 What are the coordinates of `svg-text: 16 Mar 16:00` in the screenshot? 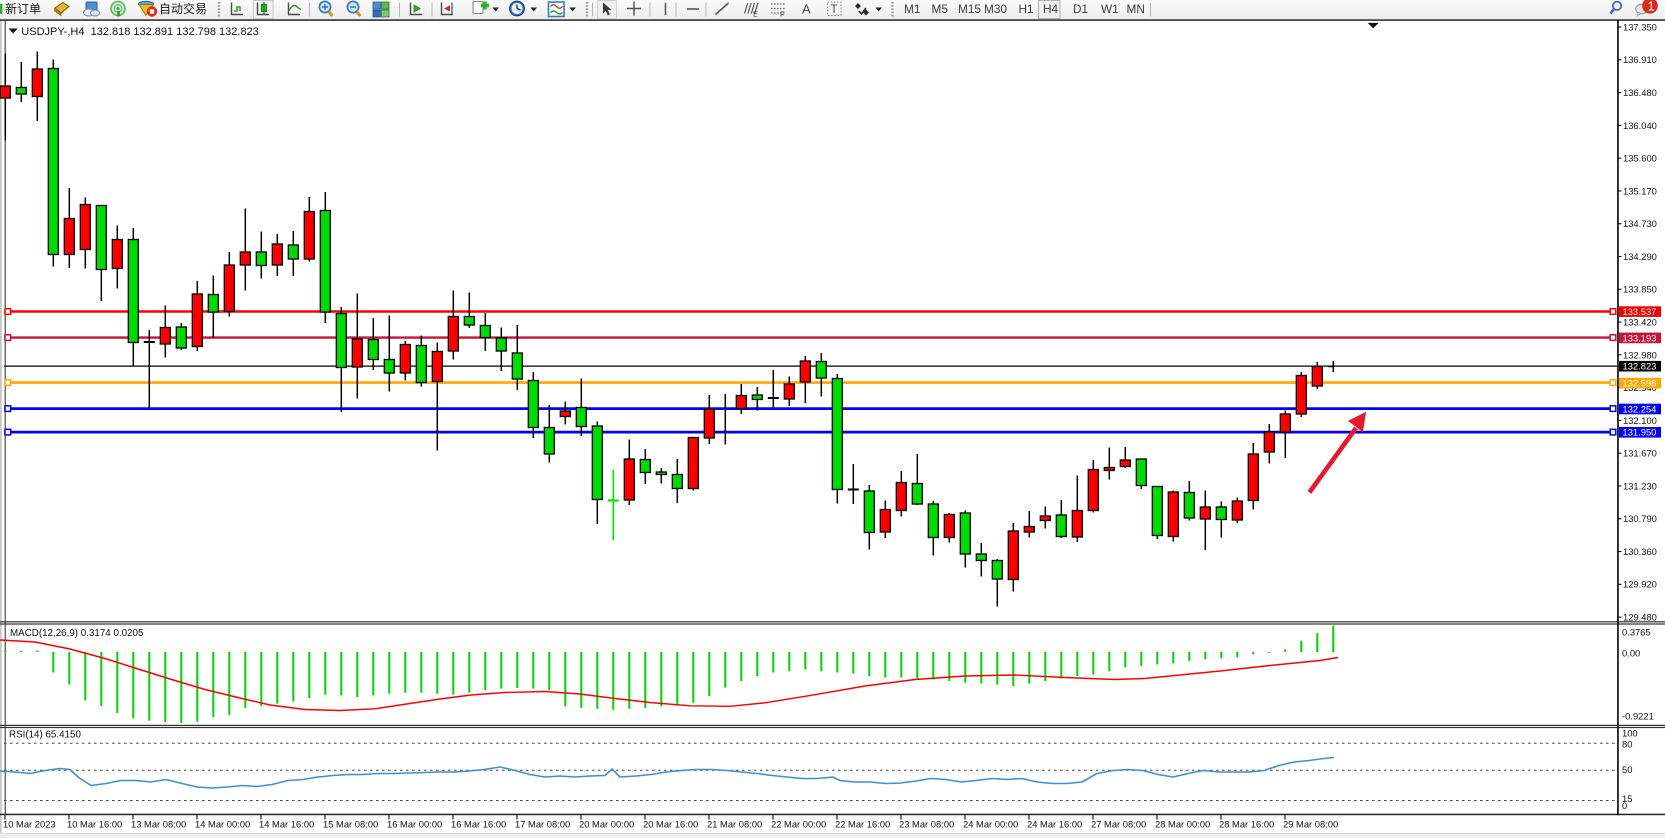 It's located at (478, 824).